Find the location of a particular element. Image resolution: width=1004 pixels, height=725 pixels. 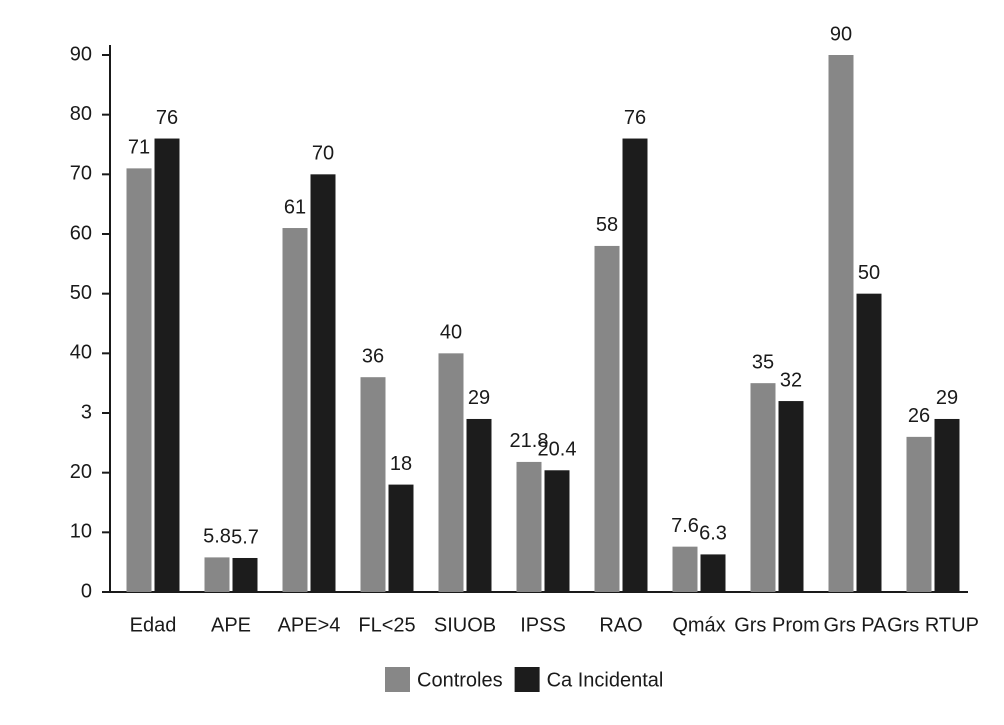

y-tick-label: 20 is located at coordinates (81, 472).